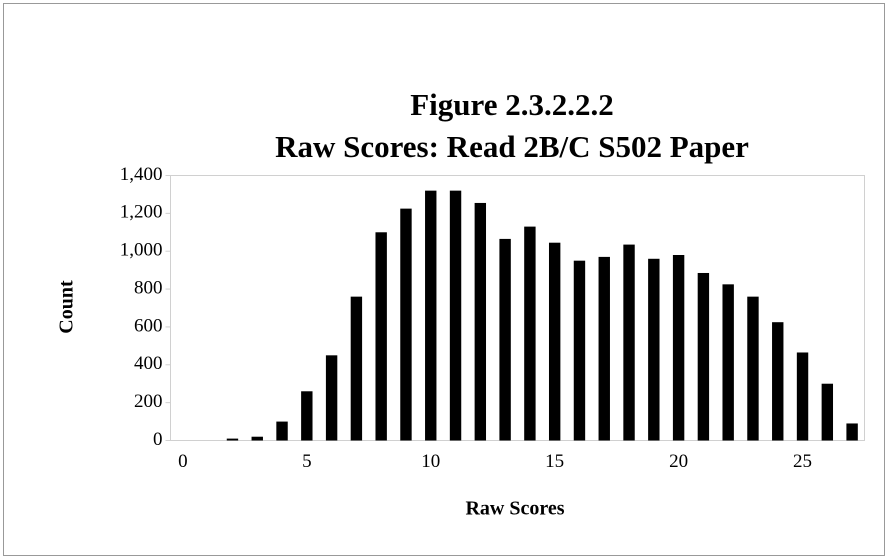 The width and height of the screenshot is (888, 559). I want to click on x-tick-label: 25, so click(802, 461).